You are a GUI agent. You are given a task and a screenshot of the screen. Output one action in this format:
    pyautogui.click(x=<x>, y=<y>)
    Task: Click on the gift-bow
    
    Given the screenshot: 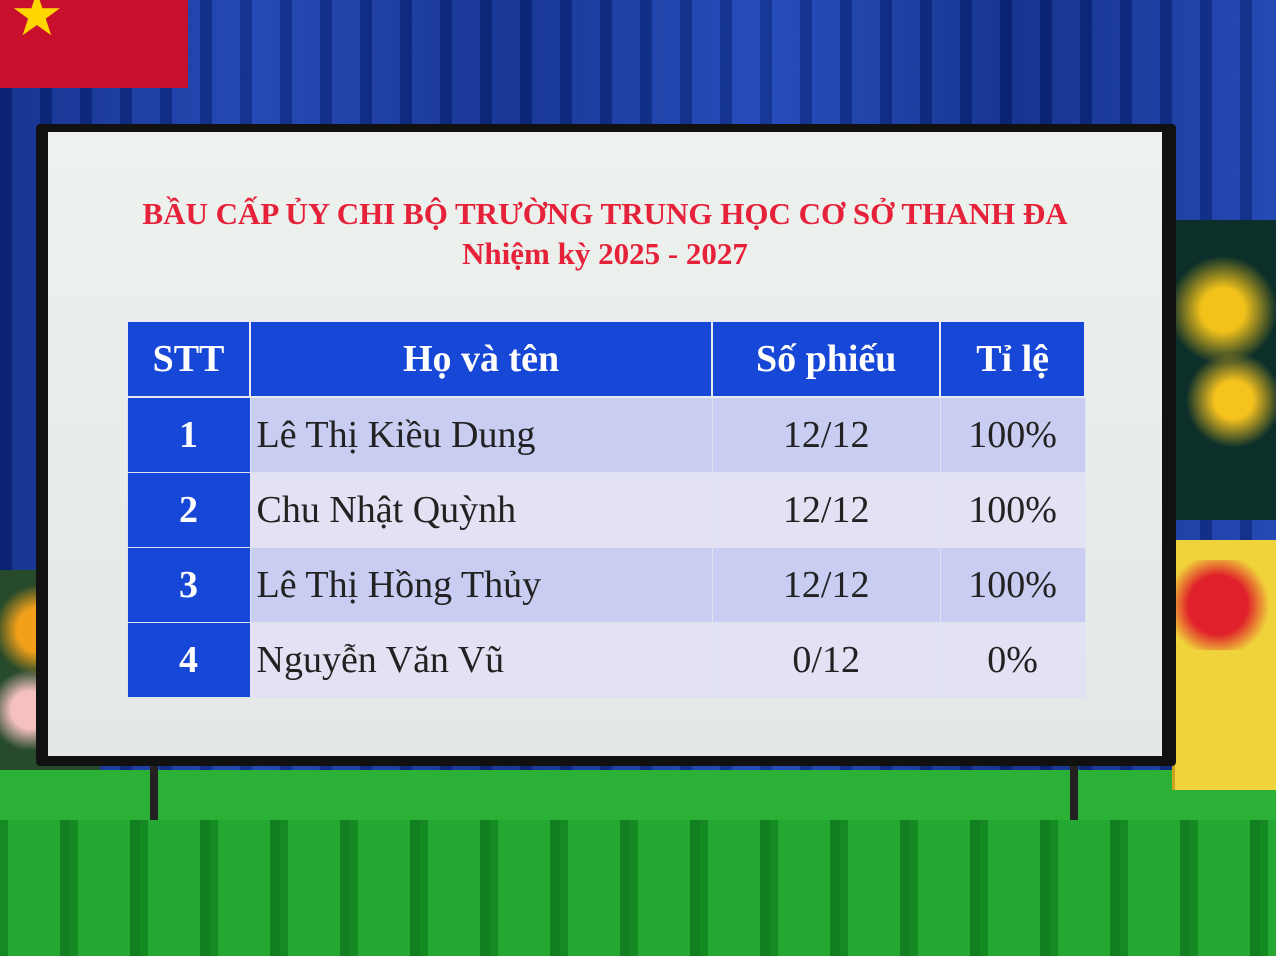 What is the action you would take?
    pyautogui.click(x=1218, y=605)
    